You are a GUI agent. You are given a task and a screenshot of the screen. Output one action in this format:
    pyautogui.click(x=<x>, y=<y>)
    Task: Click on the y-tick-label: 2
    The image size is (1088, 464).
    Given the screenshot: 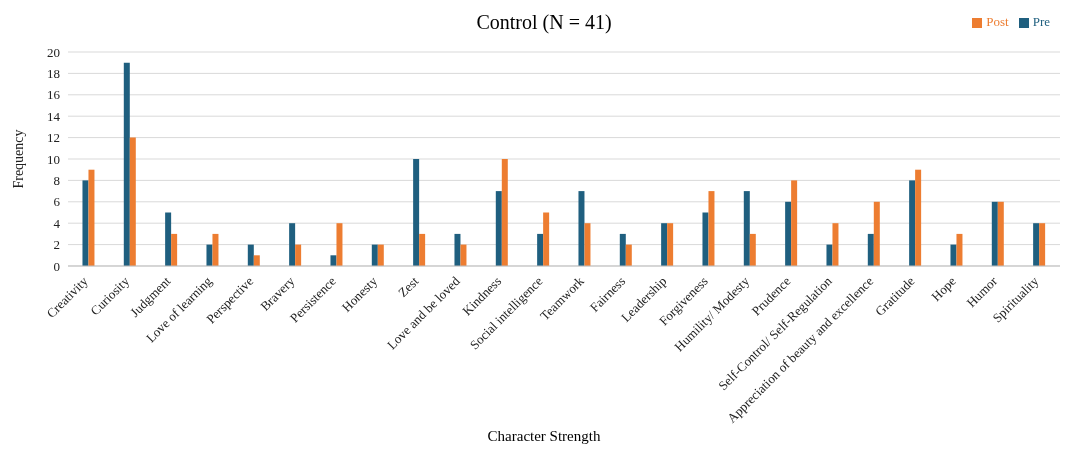 What is the action you would take?
    pyautogui.click(x=56, y=245)
    